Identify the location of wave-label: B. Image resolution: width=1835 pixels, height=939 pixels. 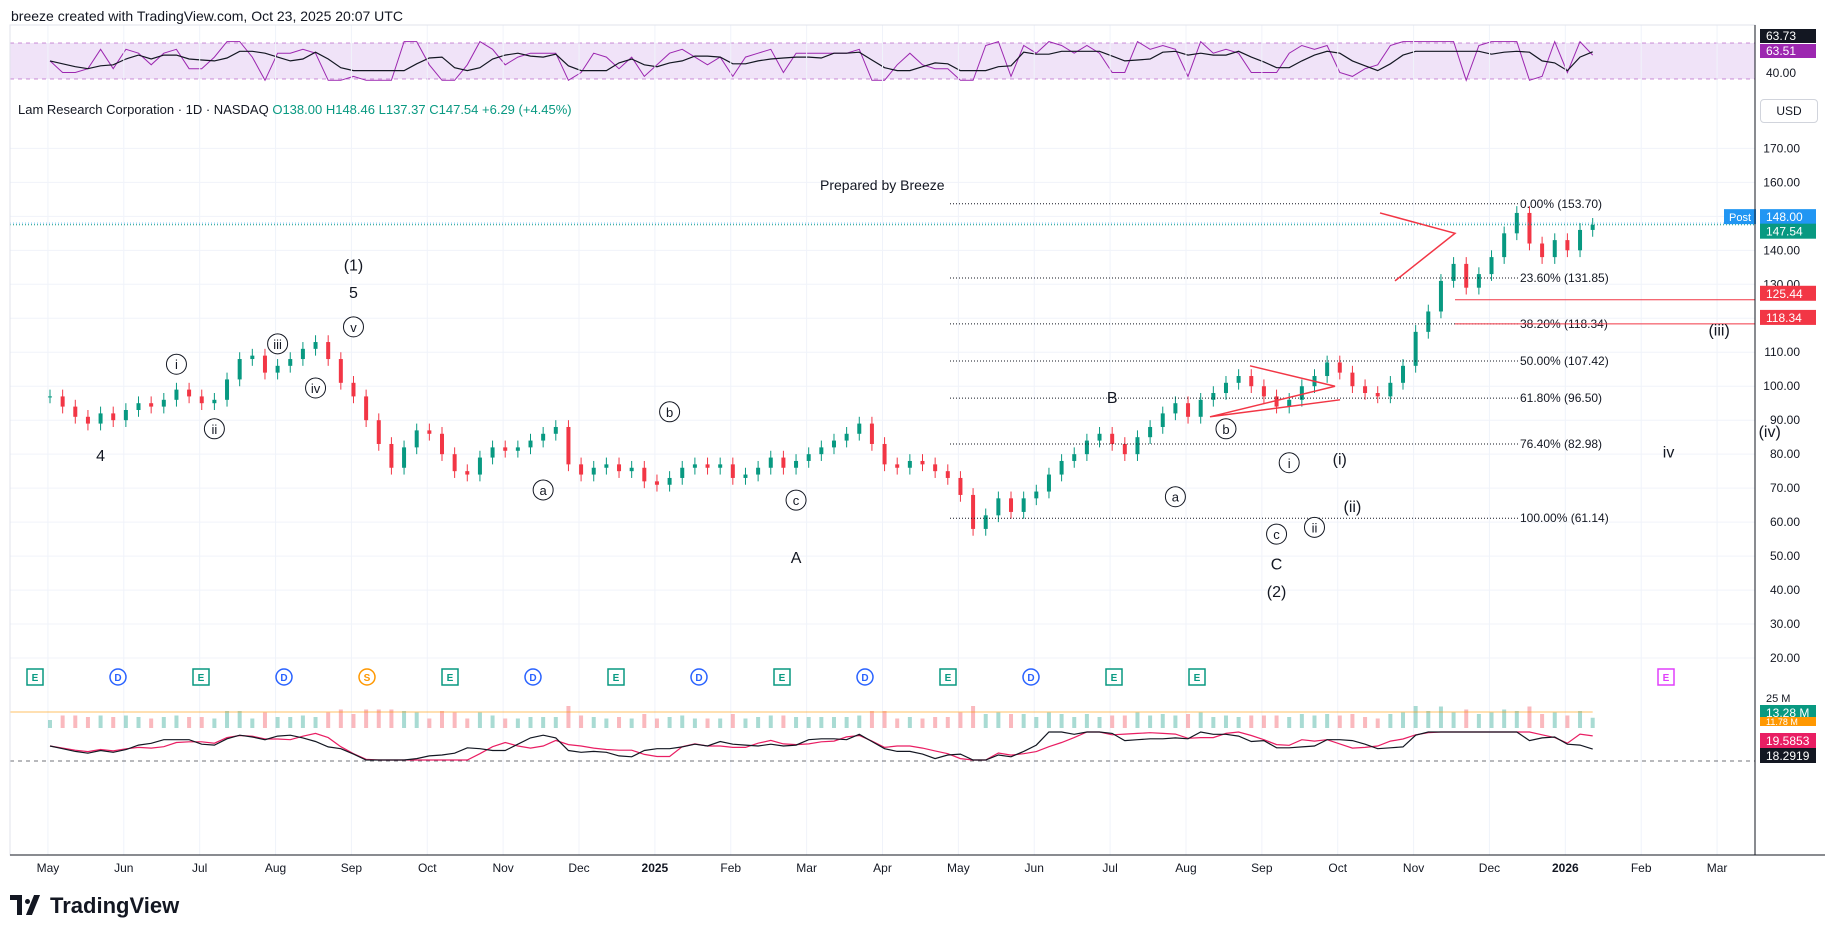
(1112, 398).